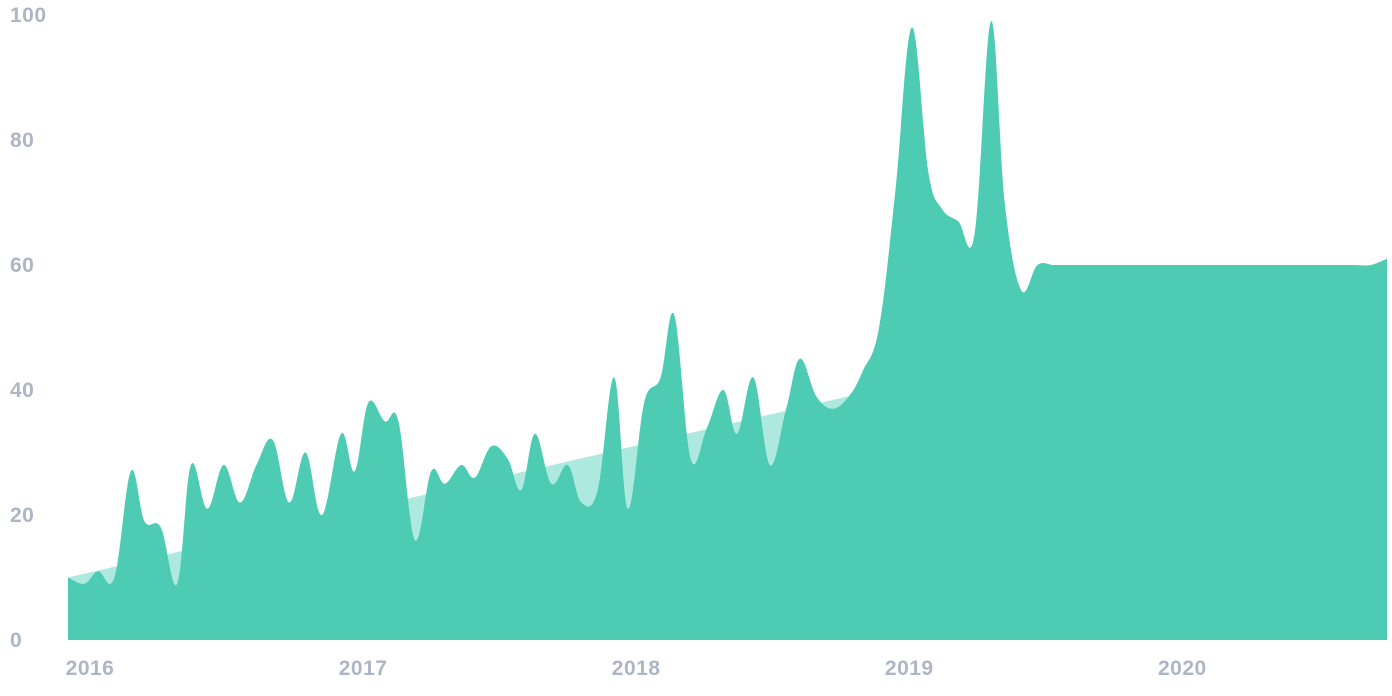 The width and height of the screenshot is (1392, 696). I want to click on x-axis: 2016 2017 2018 2019 2020, so click(636, 668).